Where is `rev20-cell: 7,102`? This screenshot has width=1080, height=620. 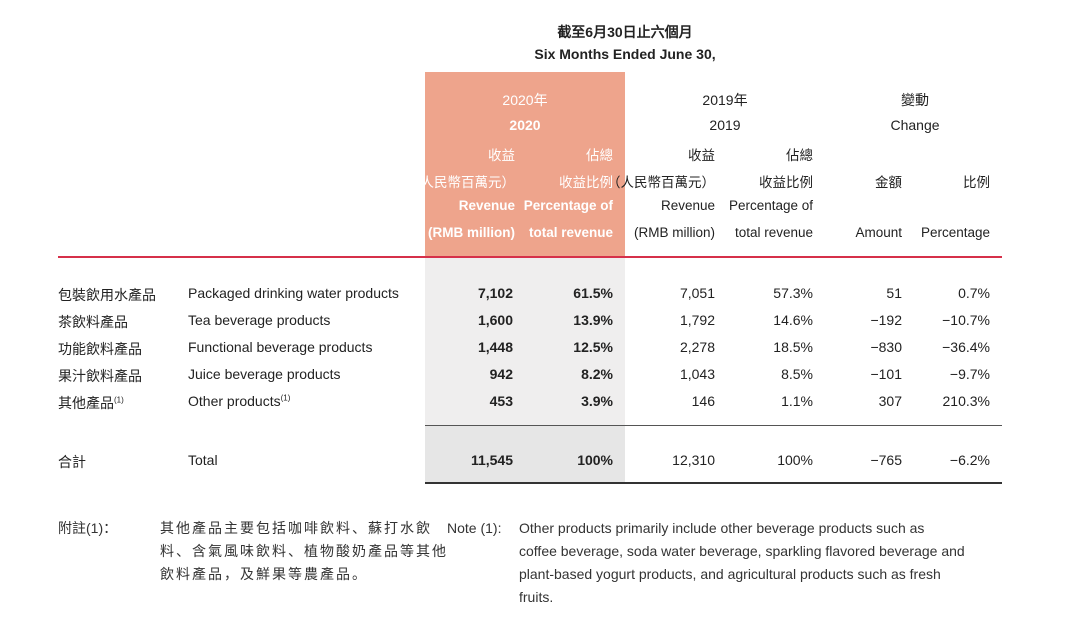 rev20-cell: 7,102 is located at coordinates (495, 293).